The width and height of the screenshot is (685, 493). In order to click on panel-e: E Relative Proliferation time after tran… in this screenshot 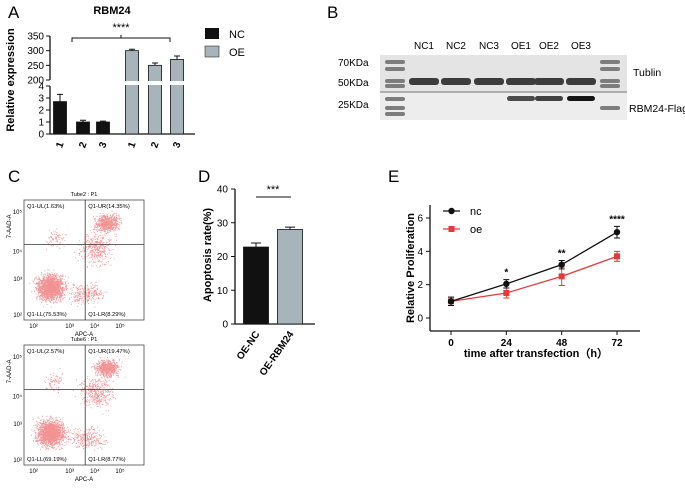, I will do `click(514, 263)`.